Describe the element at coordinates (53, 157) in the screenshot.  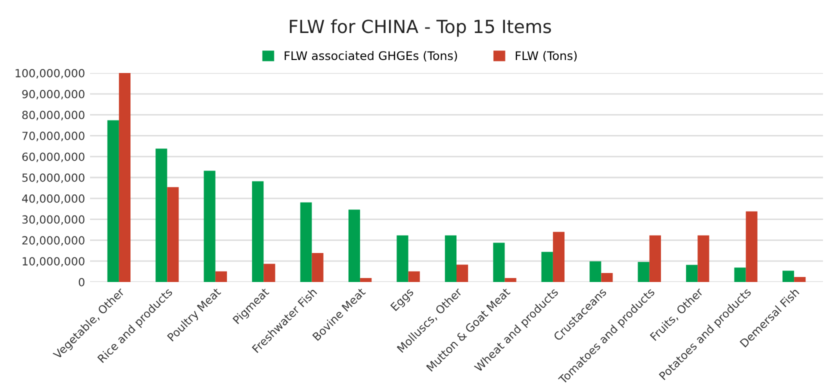
I see `y-tick-label: 60,000,000` at that location.